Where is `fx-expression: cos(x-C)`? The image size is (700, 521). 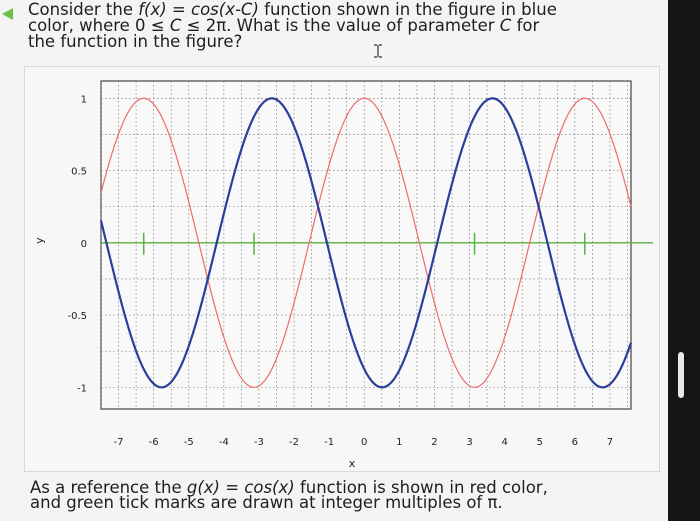
fx-expression: cos(x-C) is located at coordinates (225, 9).